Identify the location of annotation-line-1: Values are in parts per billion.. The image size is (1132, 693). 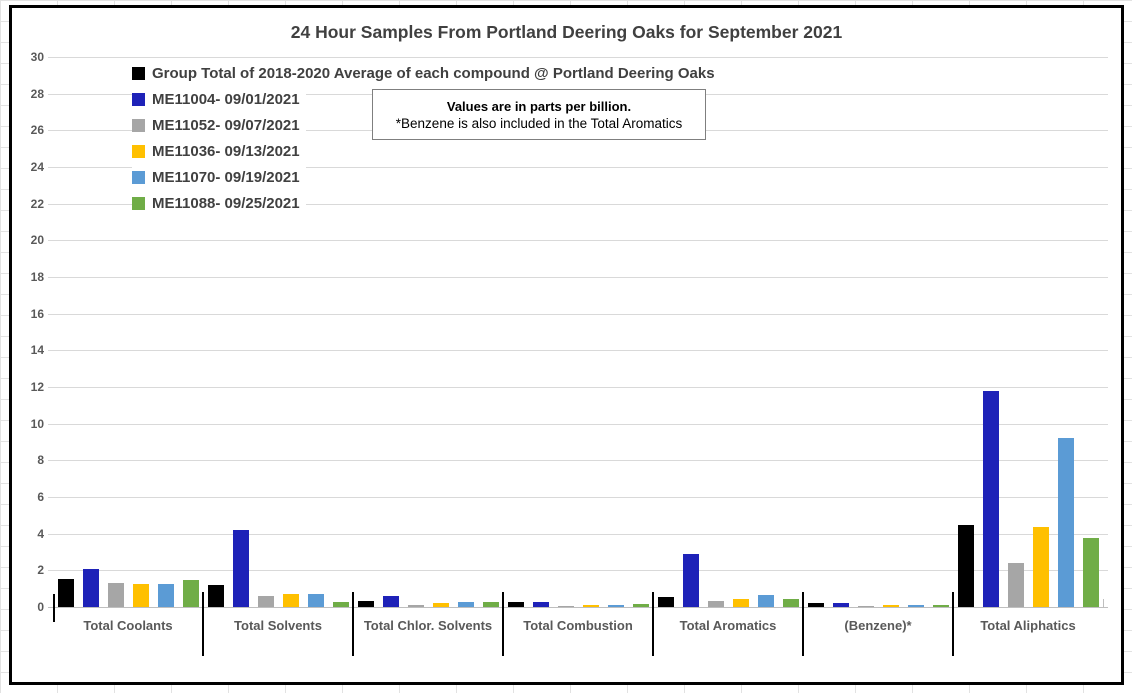
(539, 106).